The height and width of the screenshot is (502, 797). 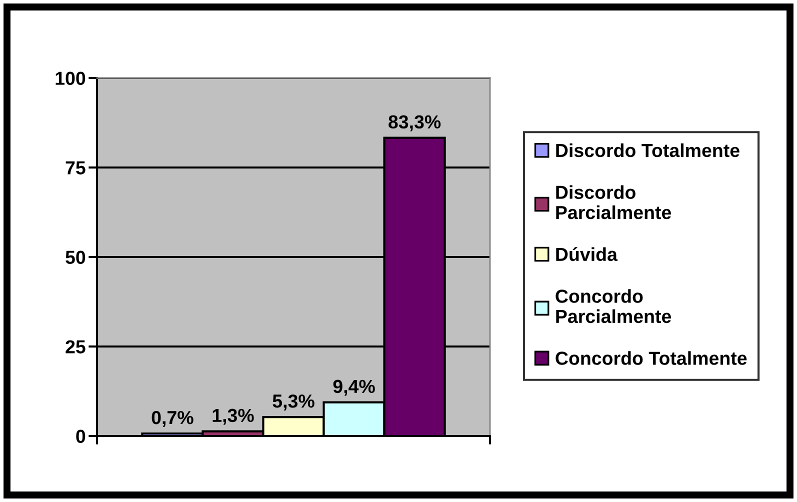 I want to click on data-label: 1,3%, so click(x=233, y=416).